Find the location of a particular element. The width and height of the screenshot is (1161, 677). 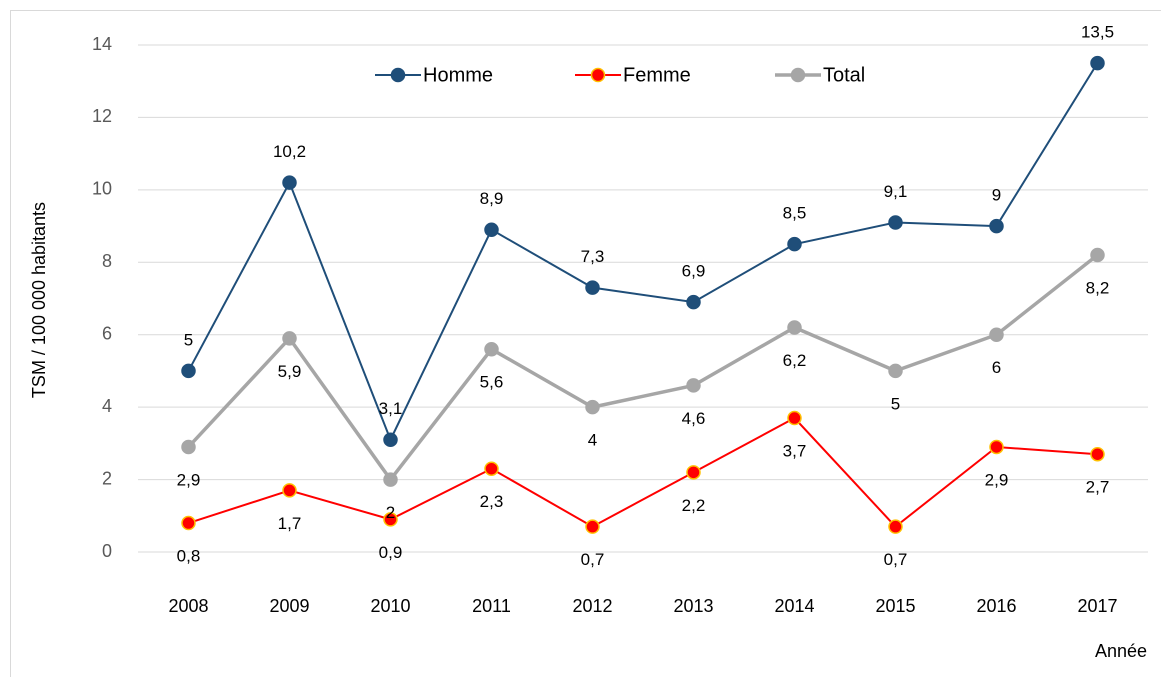

y-tick-label: 0 is located at coordinates (107, 551).